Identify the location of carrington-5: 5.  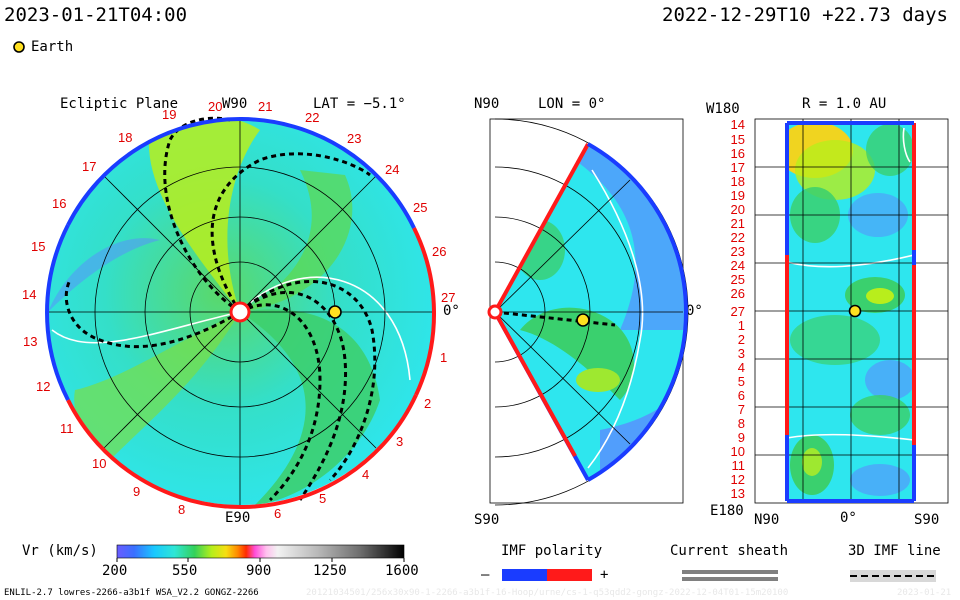
(322, 498).